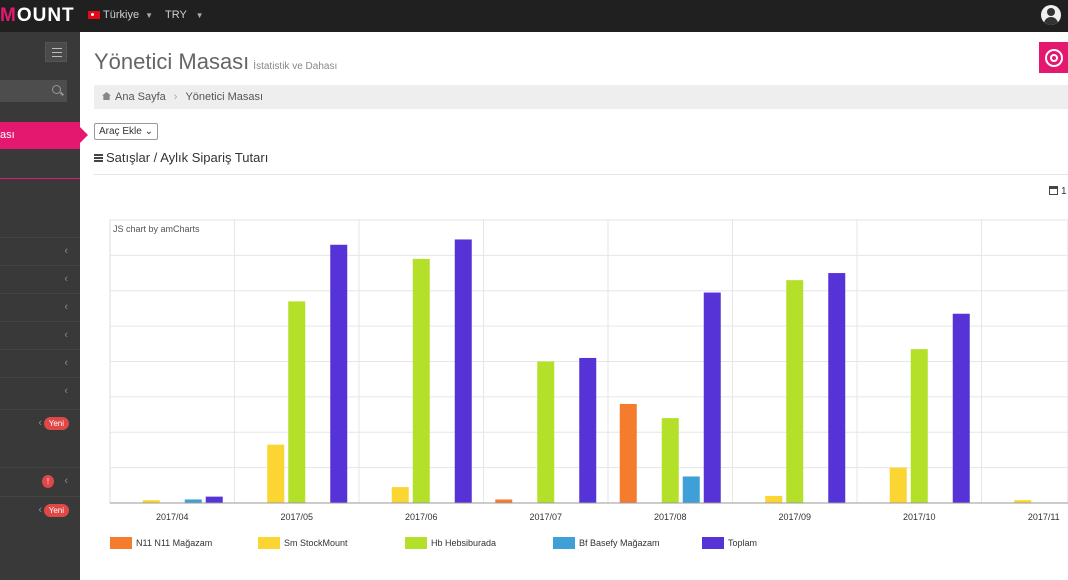  What do you see at coordinates (94, 15) in the screenshot?
I see `turkey-flag-icon` at bounding box center [94, 15].